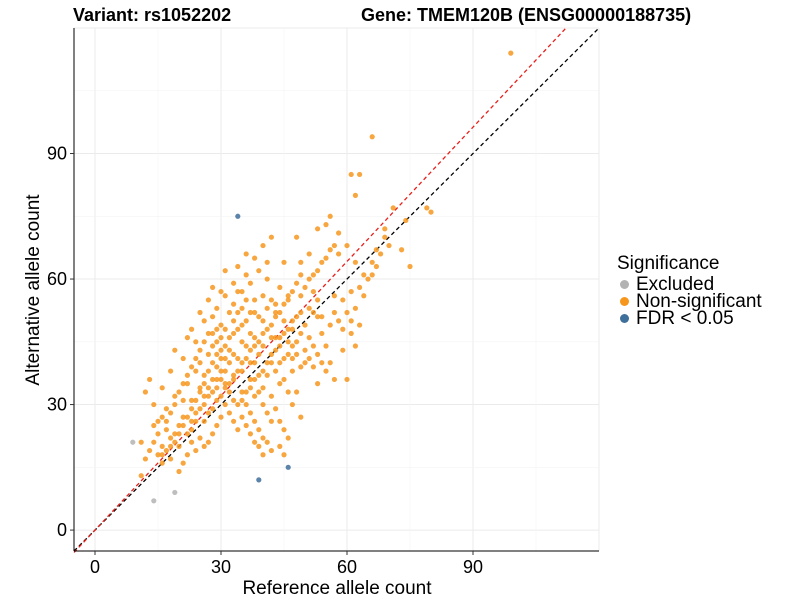 This screenshot has height=605, width=800. I want to click on legend-title: Significance, so click(668, 263).